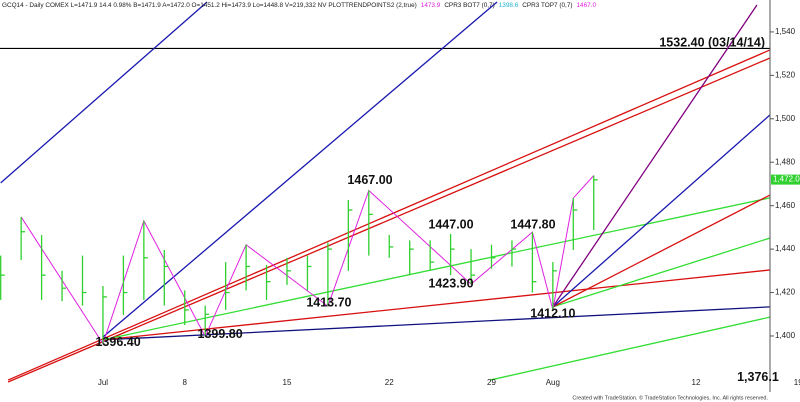 Image resolution: width=800 pixels, height=402 pixels. I want to click on y-tick-label: 1,480, so click(785, 161).